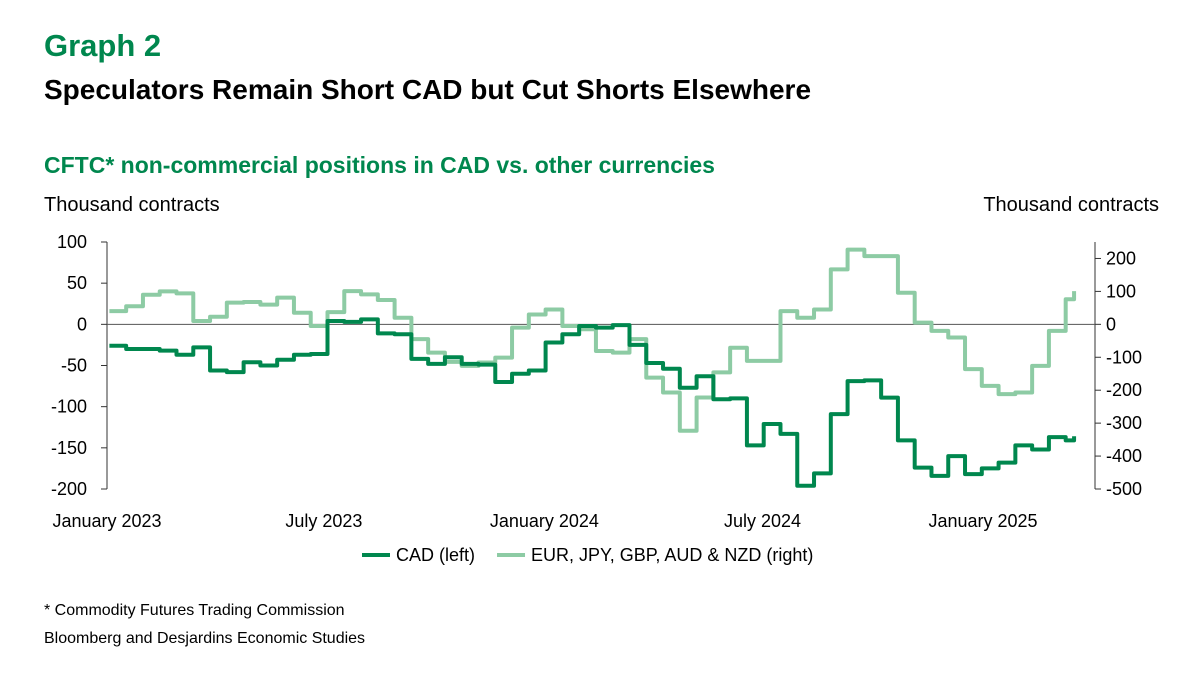 The width and height of the screenshot is (1200, 675). Describe the element at coordinates (1124, 489) in the screenshot. I see `right-tick-label: -500` at that location.